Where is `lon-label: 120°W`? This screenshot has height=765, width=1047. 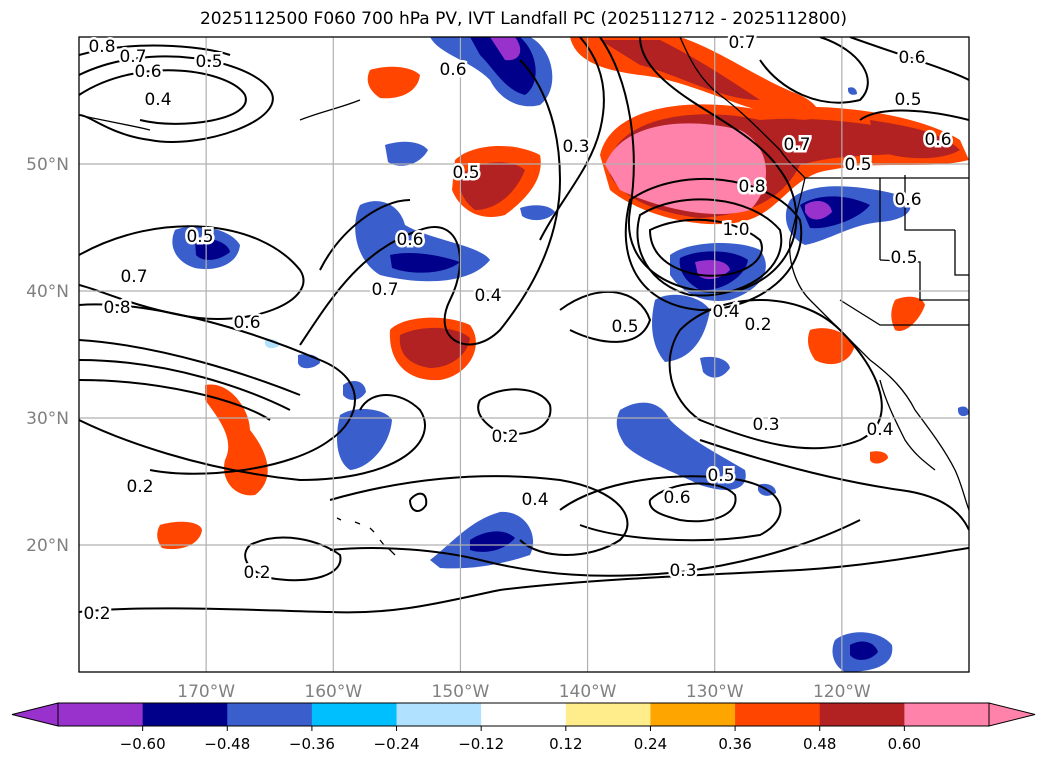
lon-label: 120°W is located at coordinates (842, 692).